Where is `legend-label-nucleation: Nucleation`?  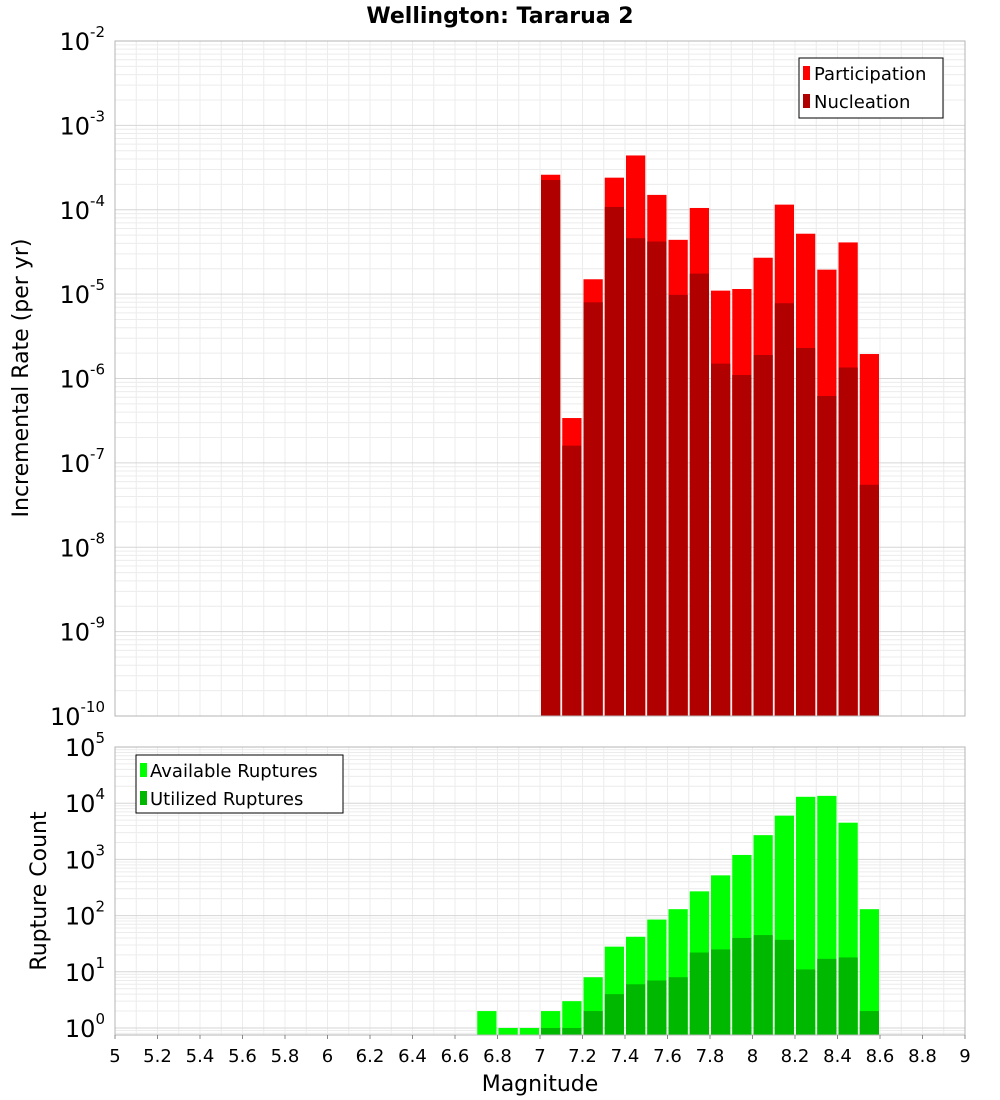
legend-label-nucleation: Nucleation is located at coordinates (862, 102).